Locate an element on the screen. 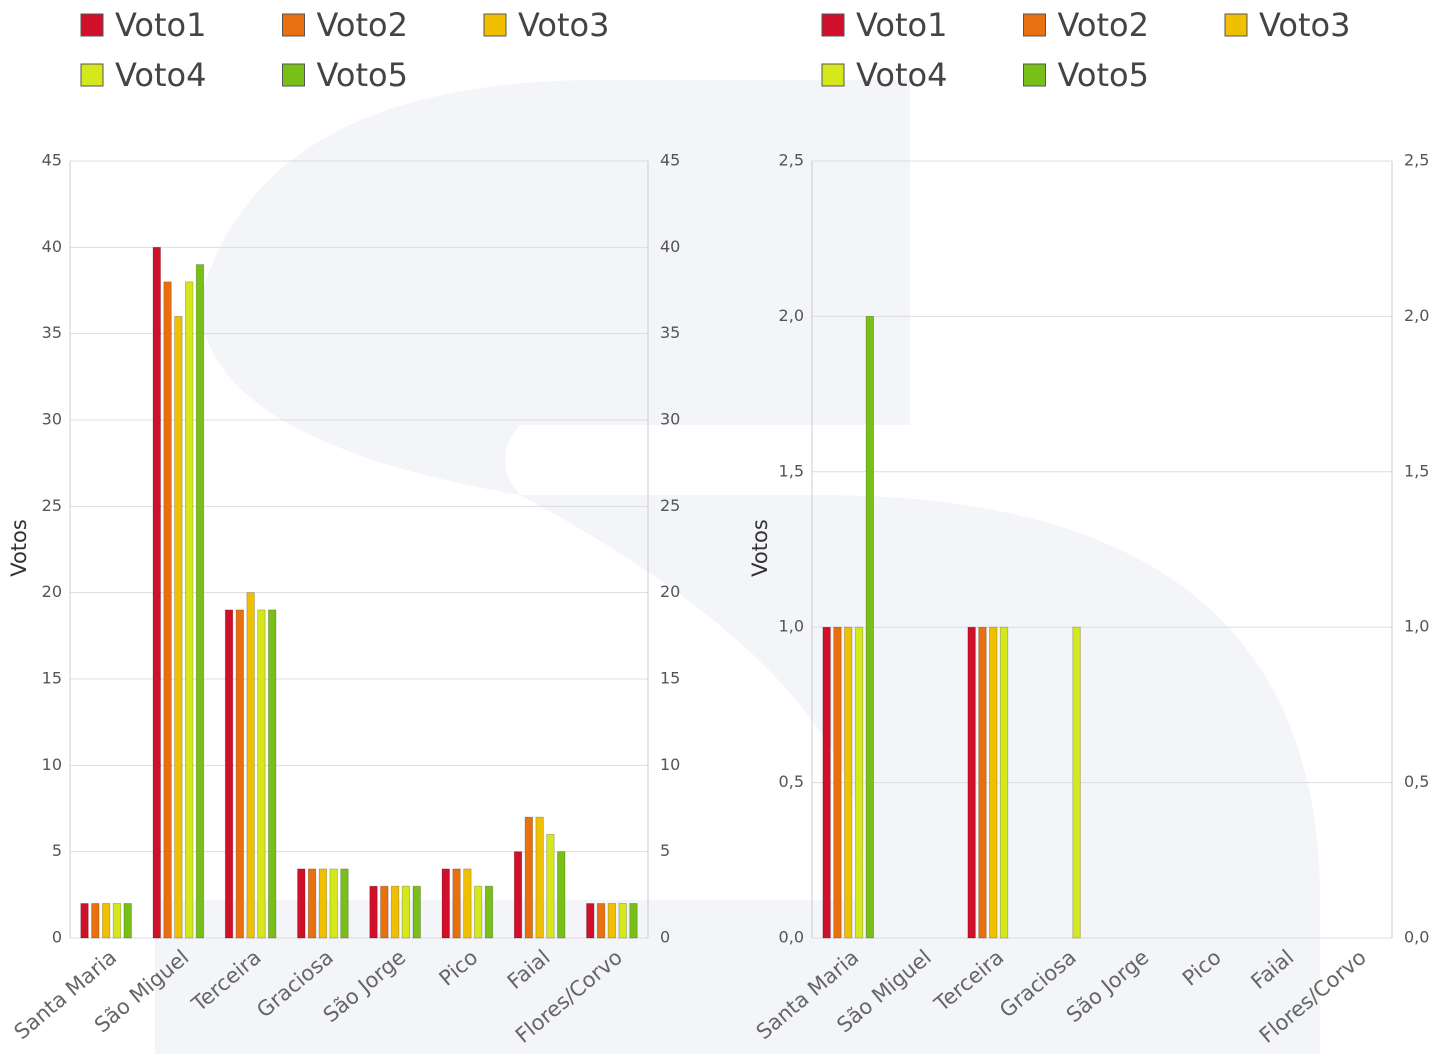  legend-label: Voto5 is located at coordinates (362, 75).